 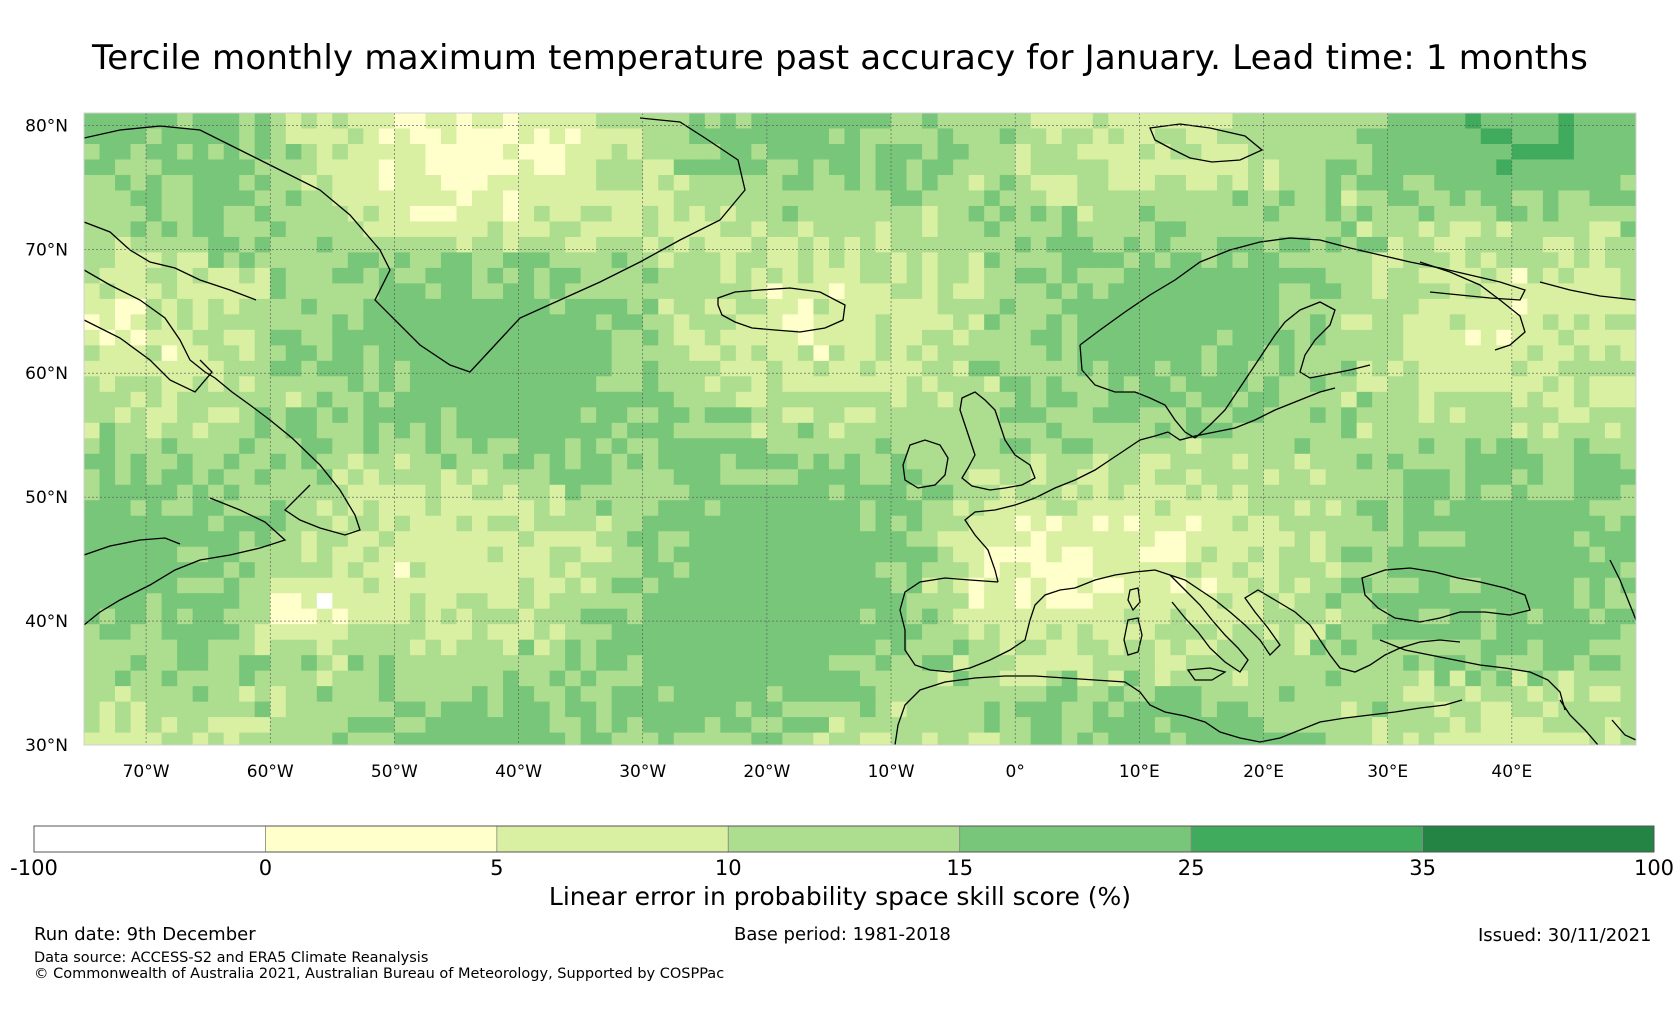 What do you see at coordinates (925, 464) in the screenshot?
I see `ireland-coast` at bounding box center [925, 464].